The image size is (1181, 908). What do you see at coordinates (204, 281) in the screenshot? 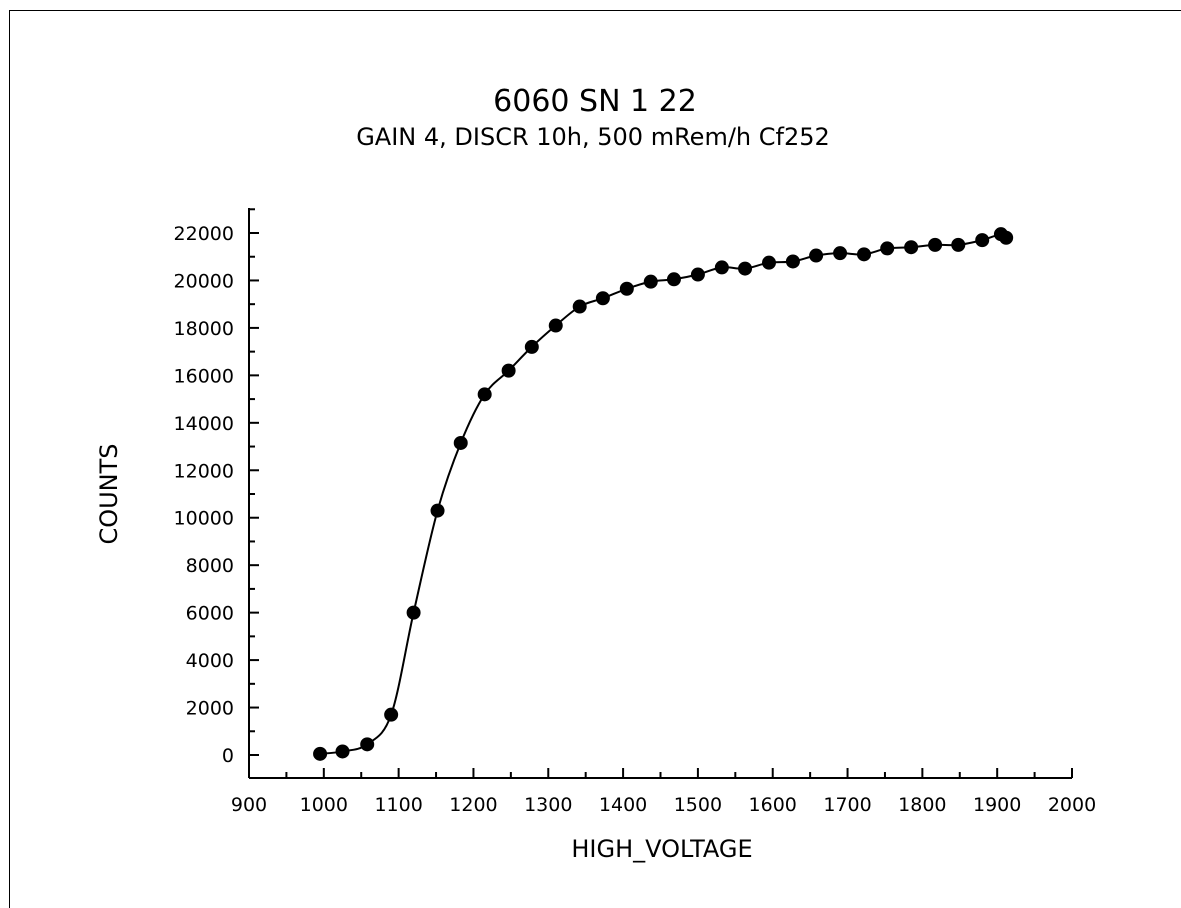
I see `y-tick-label: 20000` at bounding box center [204, 281].